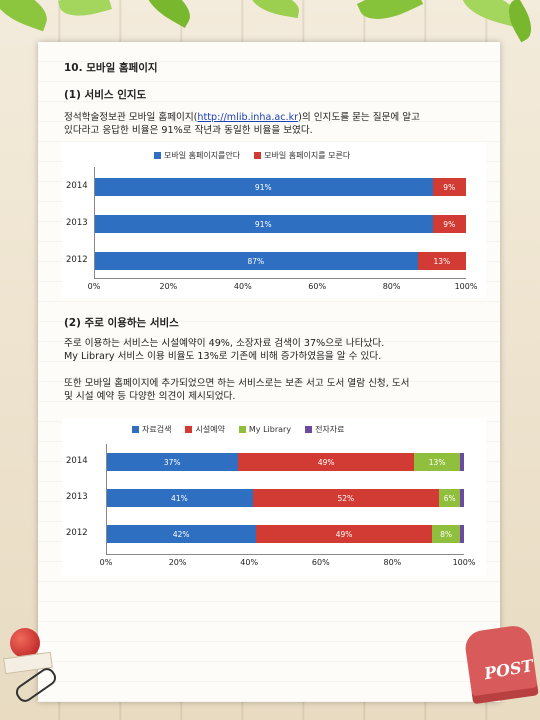 Image resolution: width=540 pixels, height=720 pixels. Describe the element at coordinates (446, 534) in the screenshot. I see `bar-segment: 8%` at that location.